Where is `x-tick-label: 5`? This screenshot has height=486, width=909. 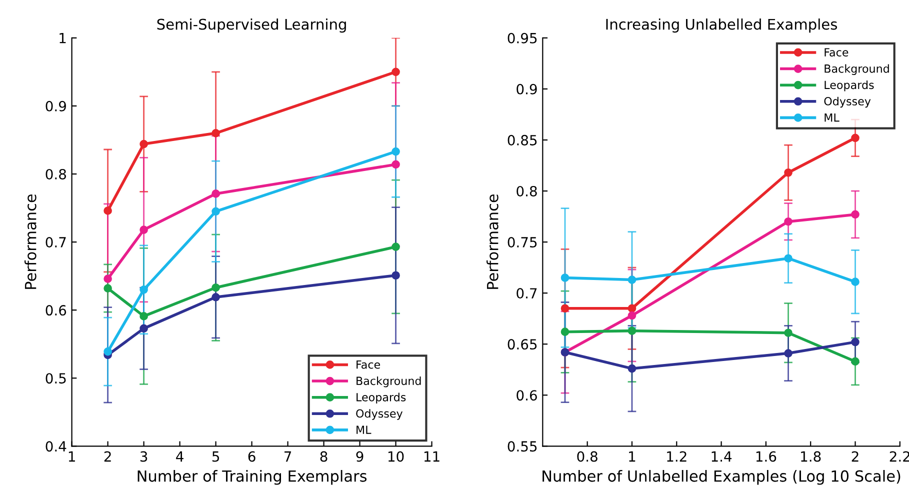 x-tick-label: 5 is located at coordinates (215, 456).